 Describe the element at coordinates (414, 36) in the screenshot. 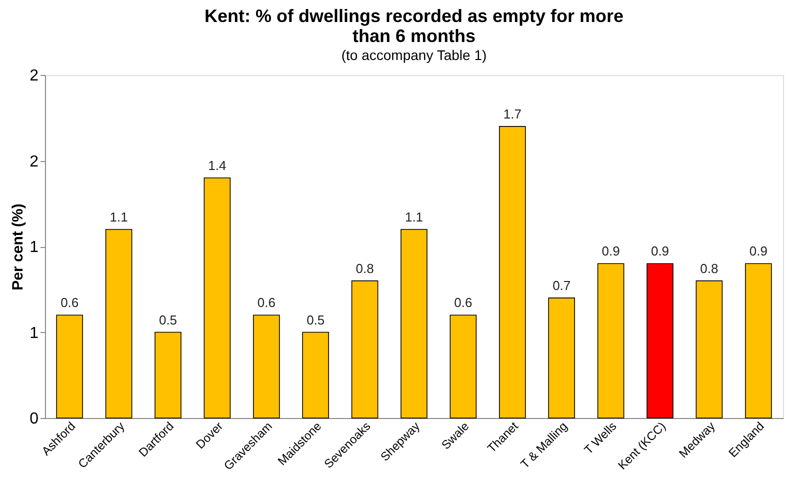

I see `text: than 6 months` at that location.